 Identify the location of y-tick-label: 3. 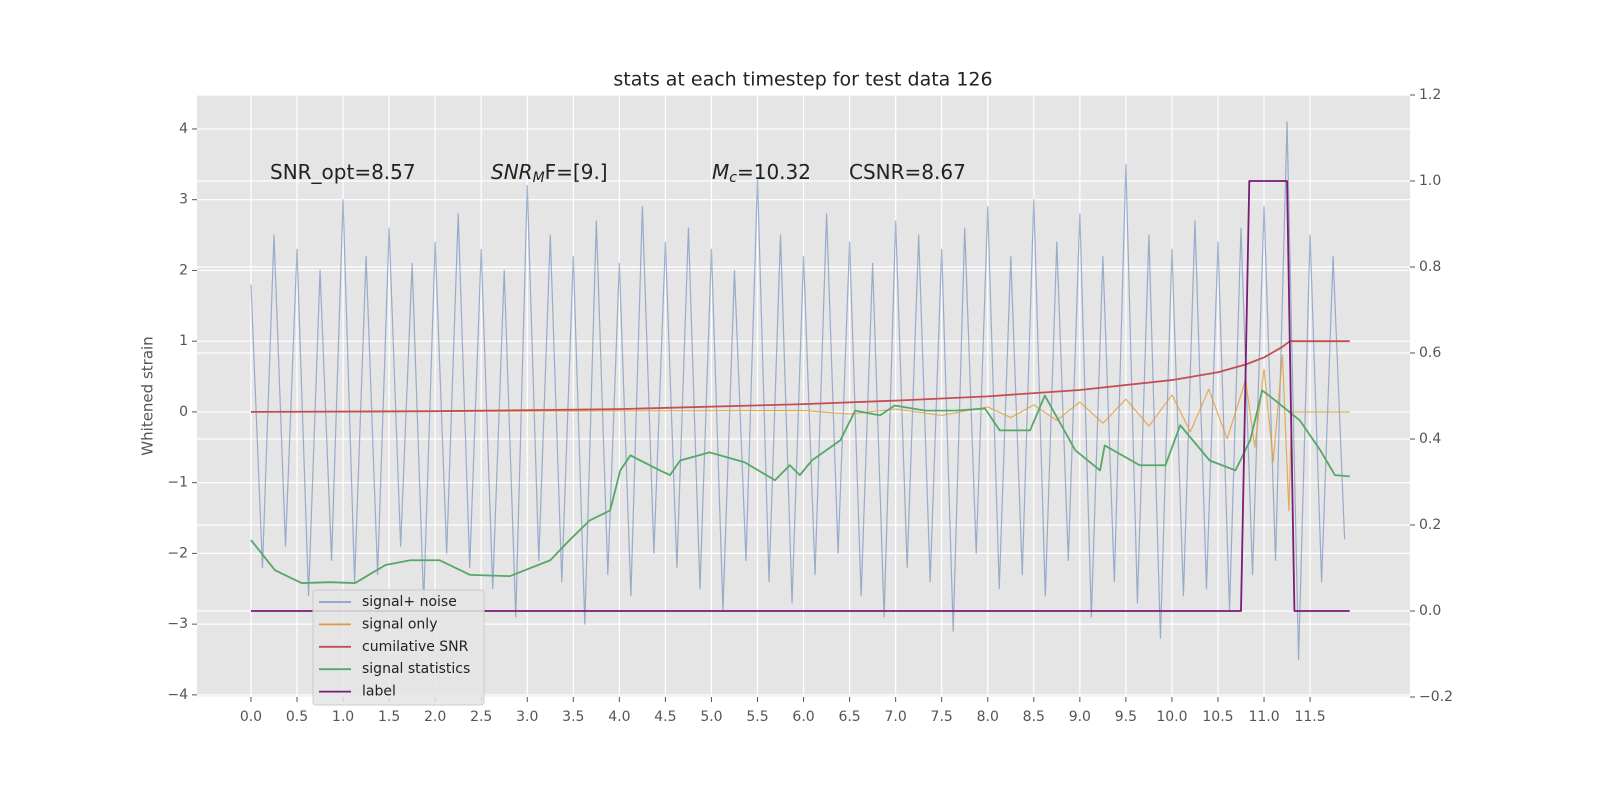
(183, 200).